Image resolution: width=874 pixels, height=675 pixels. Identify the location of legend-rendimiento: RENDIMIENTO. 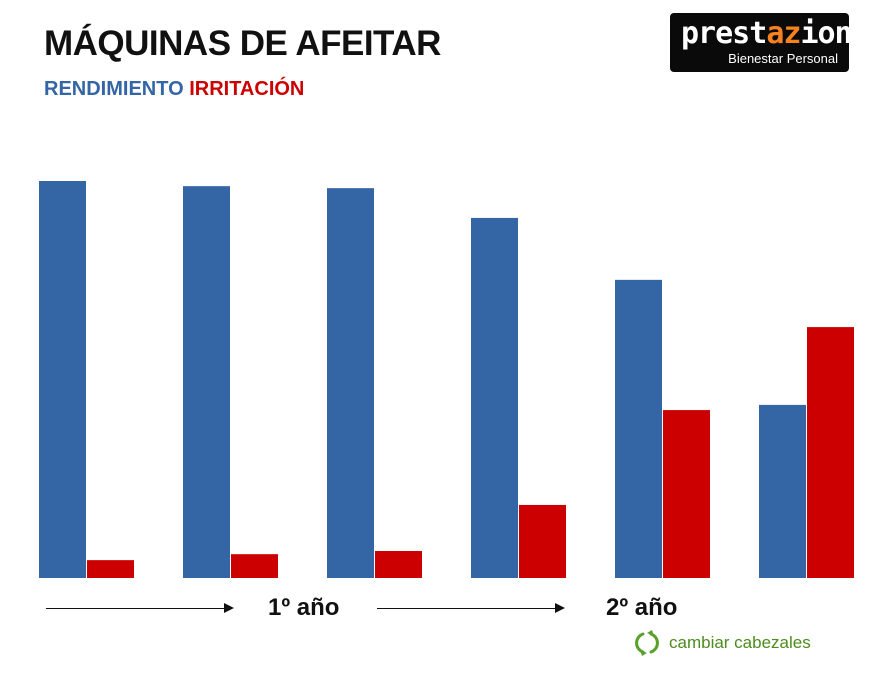
(114, 89).